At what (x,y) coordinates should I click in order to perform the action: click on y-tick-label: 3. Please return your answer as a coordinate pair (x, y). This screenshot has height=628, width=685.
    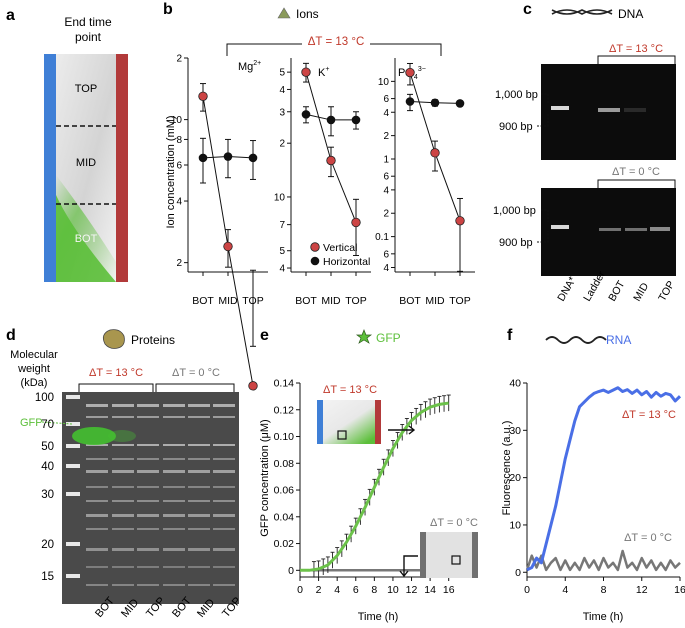
    Looking at the image, I should click on (282, 112).